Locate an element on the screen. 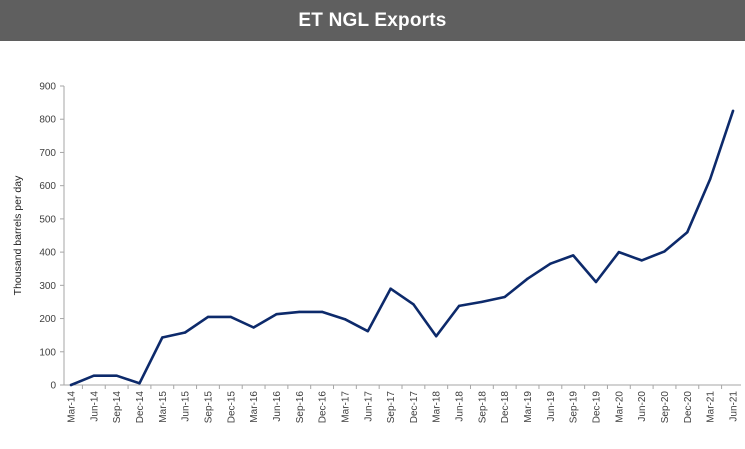 This screenshot has width=745, height=449. chart-title: ET NGL Exports is located at coordinates (372, 20).